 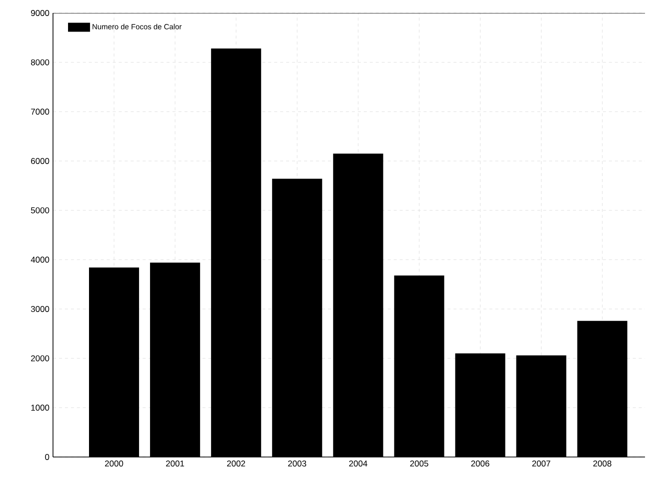 What do you see at coordinates (419, 463) in the screenshot?
I see `x-tick-label: 2005` at bounding box center [419, 463].